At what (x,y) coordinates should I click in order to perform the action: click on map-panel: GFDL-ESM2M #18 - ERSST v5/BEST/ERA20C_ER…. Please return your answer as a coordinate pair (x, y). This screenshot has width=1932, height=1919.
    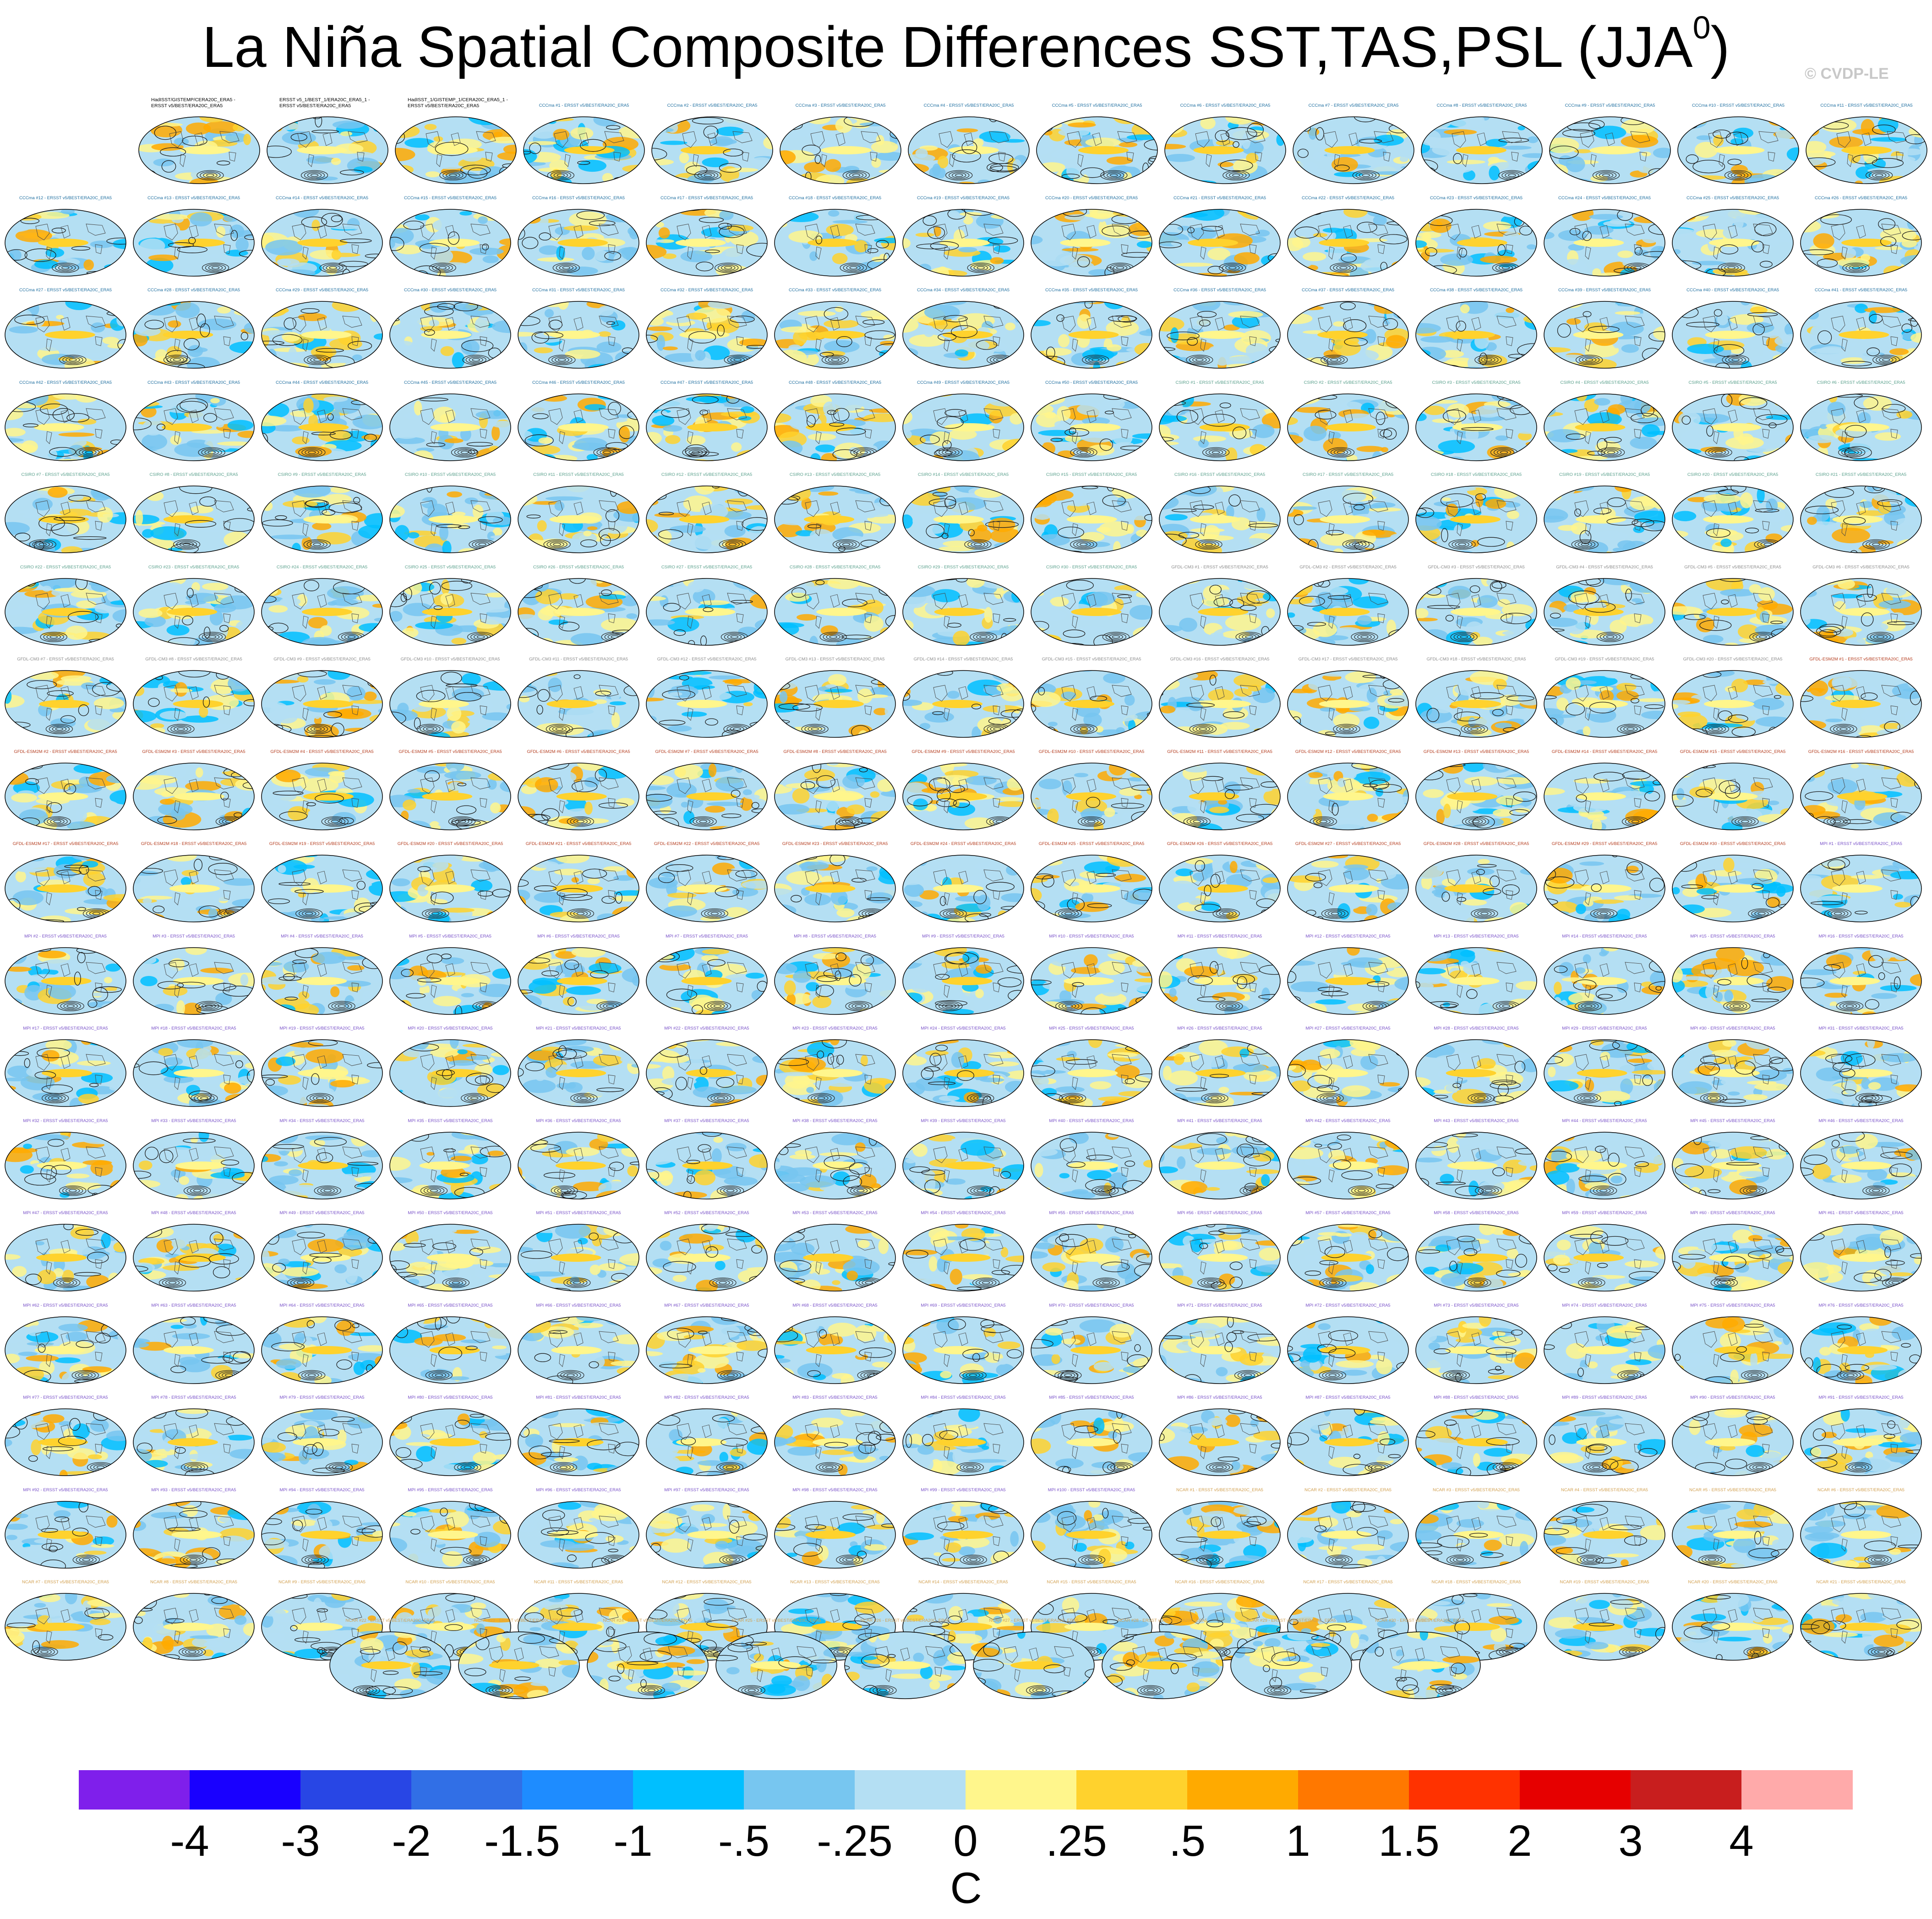
    Looking at the image, I should click on (194, 882).